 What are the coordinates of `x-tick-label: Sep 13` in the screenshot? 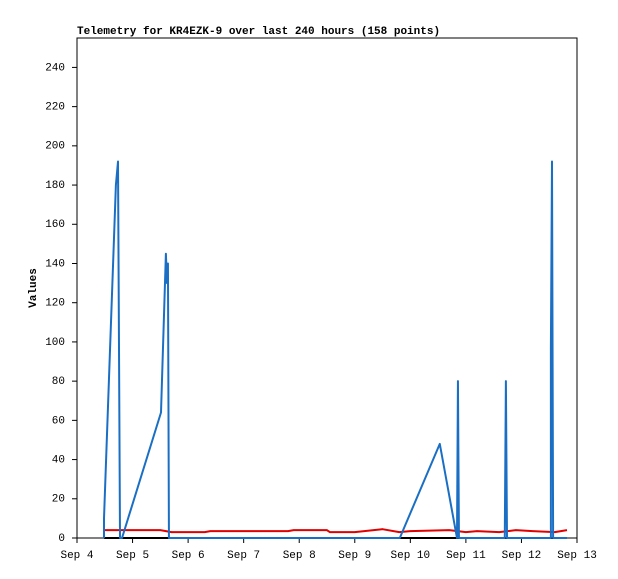 It's located at (577, 556).